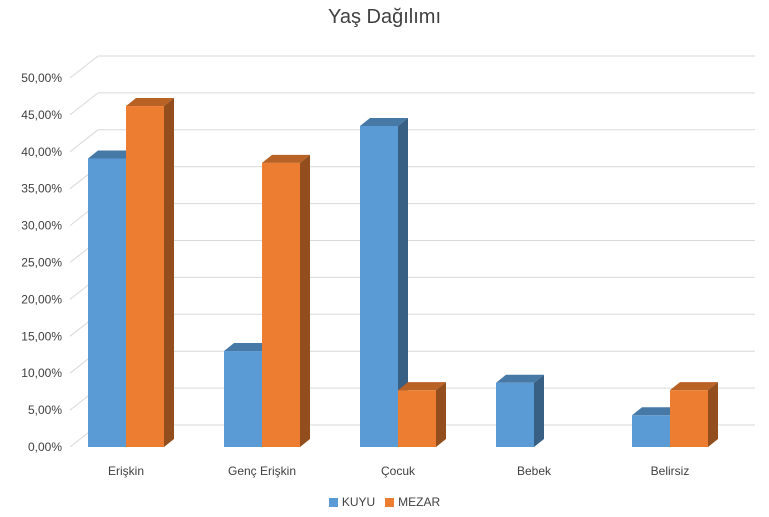  Describe the element at coordinates (390, 502) in the screenshot. I see `legend-swatch-mezar` at that location.